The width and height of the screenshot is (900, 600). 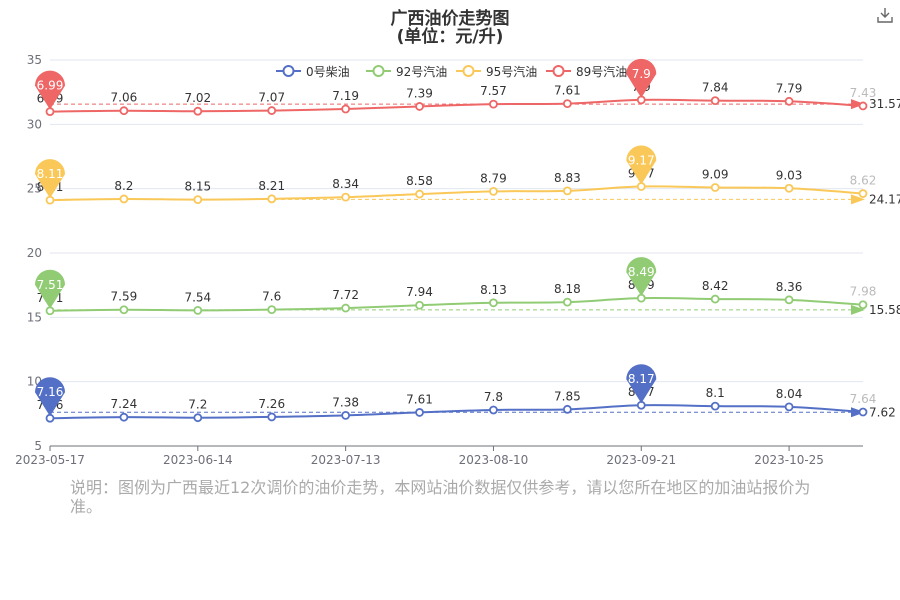 What do you see at coordinates (493, 178) in the screenshot?
I see `data-label: 8.79` at bounding box center [493, 178].